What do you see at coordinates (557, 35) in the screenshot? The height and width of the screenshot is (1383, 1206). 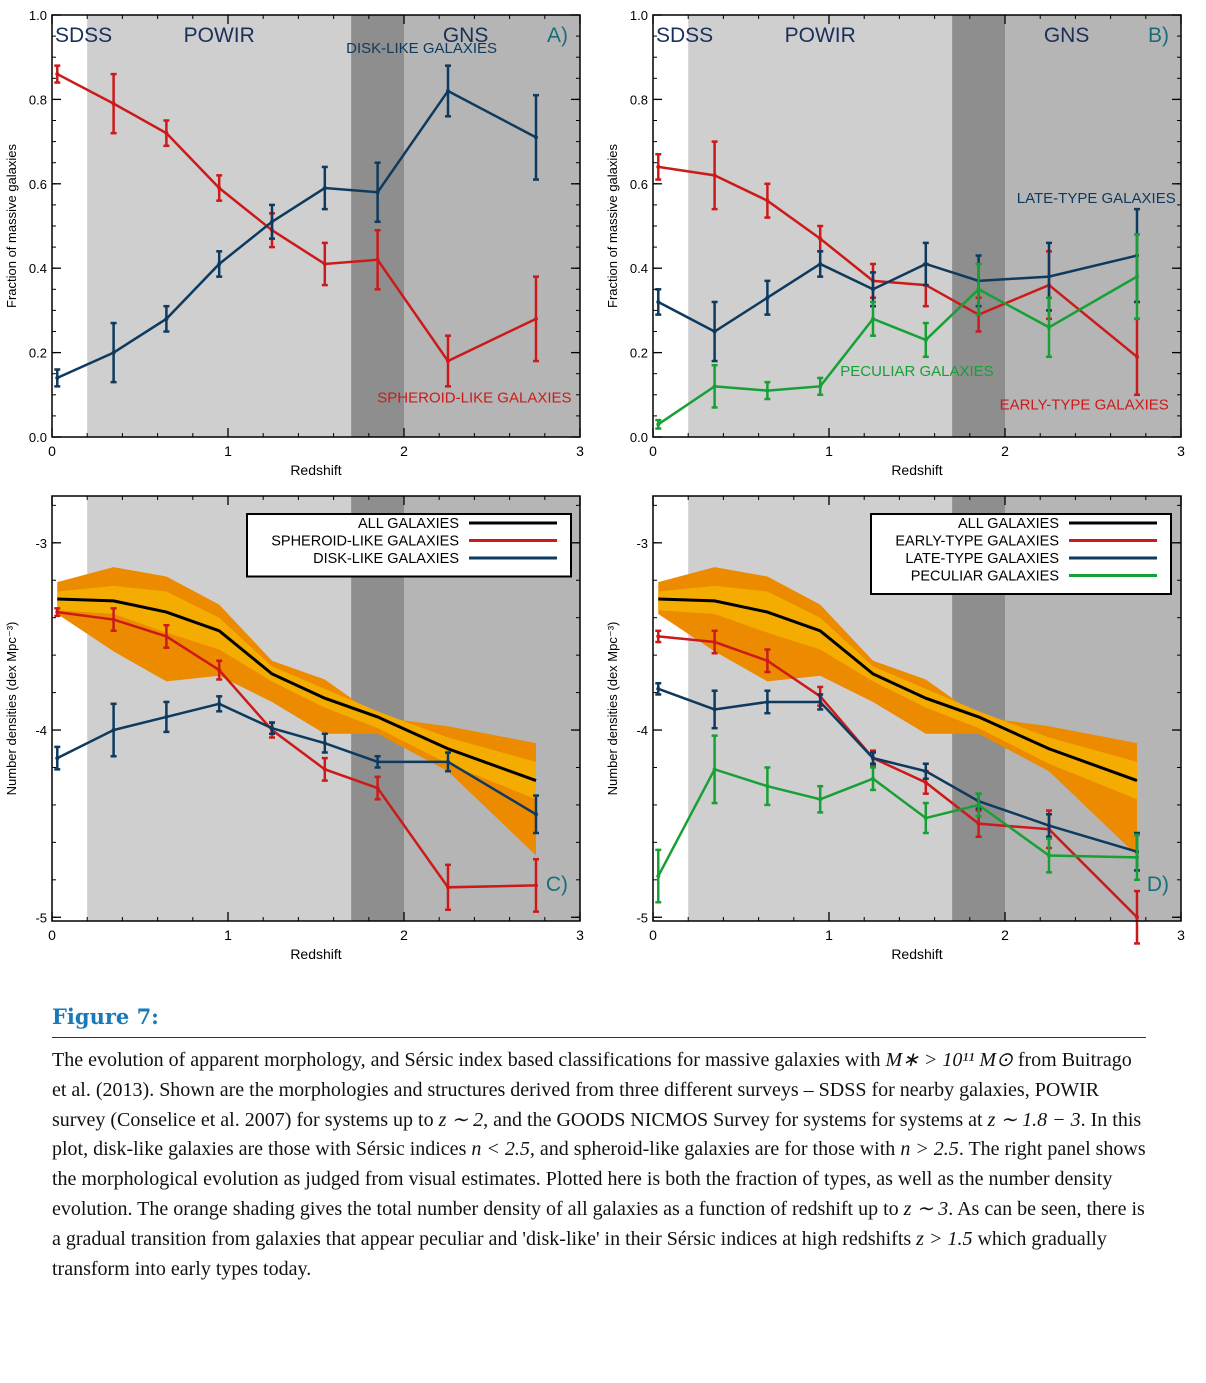 I see `panel-label: A)` at bounding box center [557, 35].